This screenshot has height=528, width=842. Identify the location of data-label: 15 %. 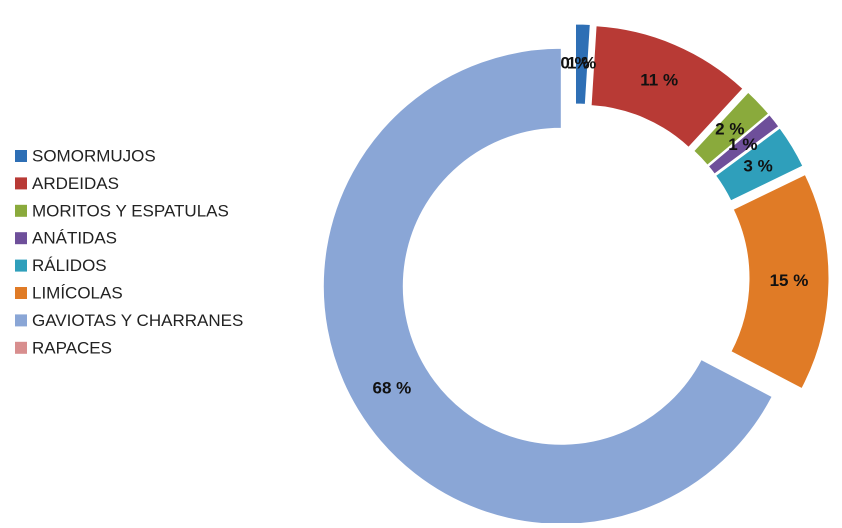
(789, 280).